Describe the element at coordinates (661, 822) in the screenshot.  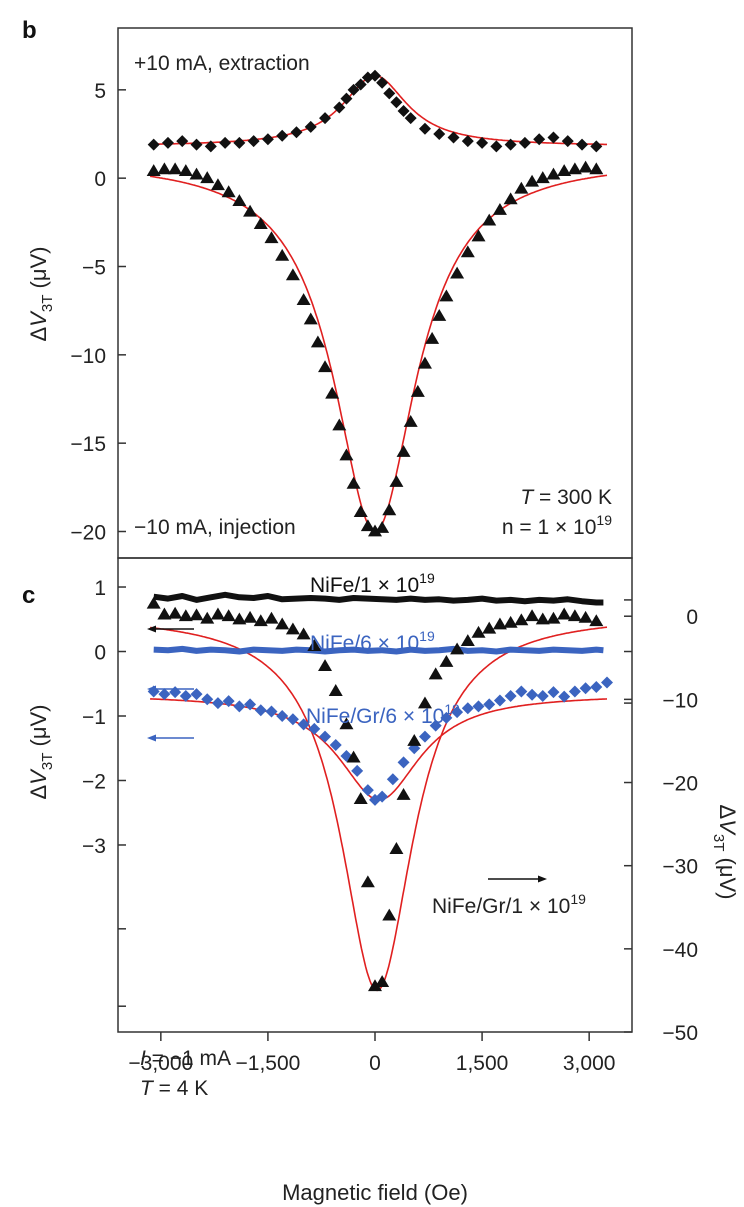
I see `panel-c-right-axis: 0 −10 −20 −30 −40 −50` at that location.